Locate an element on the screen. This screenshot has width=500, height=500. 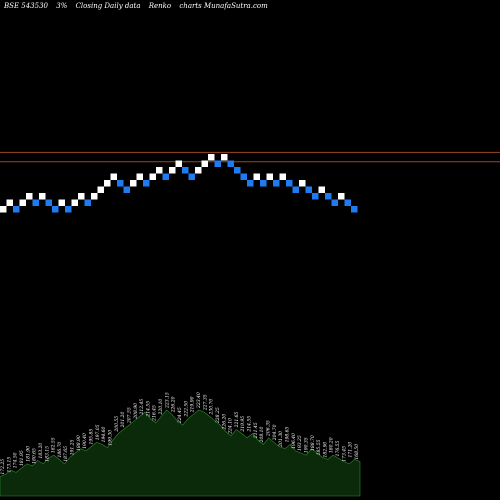
price-label: 195.85 is located at coordinates (92, 437).